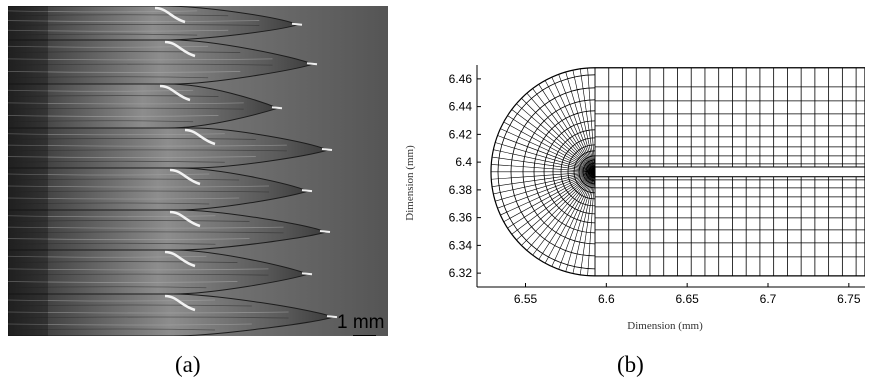 This screenshot has height=387, width=869. Describe the element at coordinates (849, 299) in the screenshot. I see `x-tick-label: 6.75` at that location.